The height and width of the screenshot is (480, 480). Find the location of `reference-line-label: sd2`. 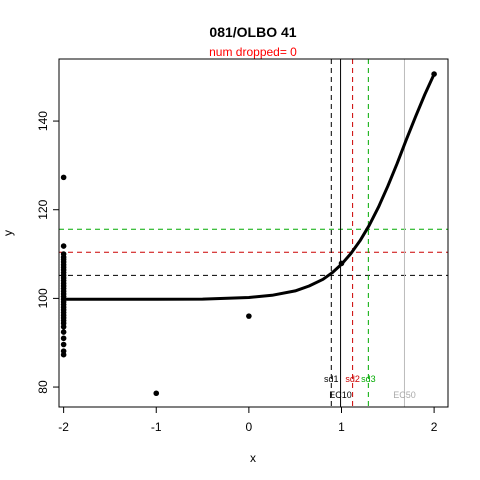

reference-line-label: sd2 is located at coordinates (352, 379).